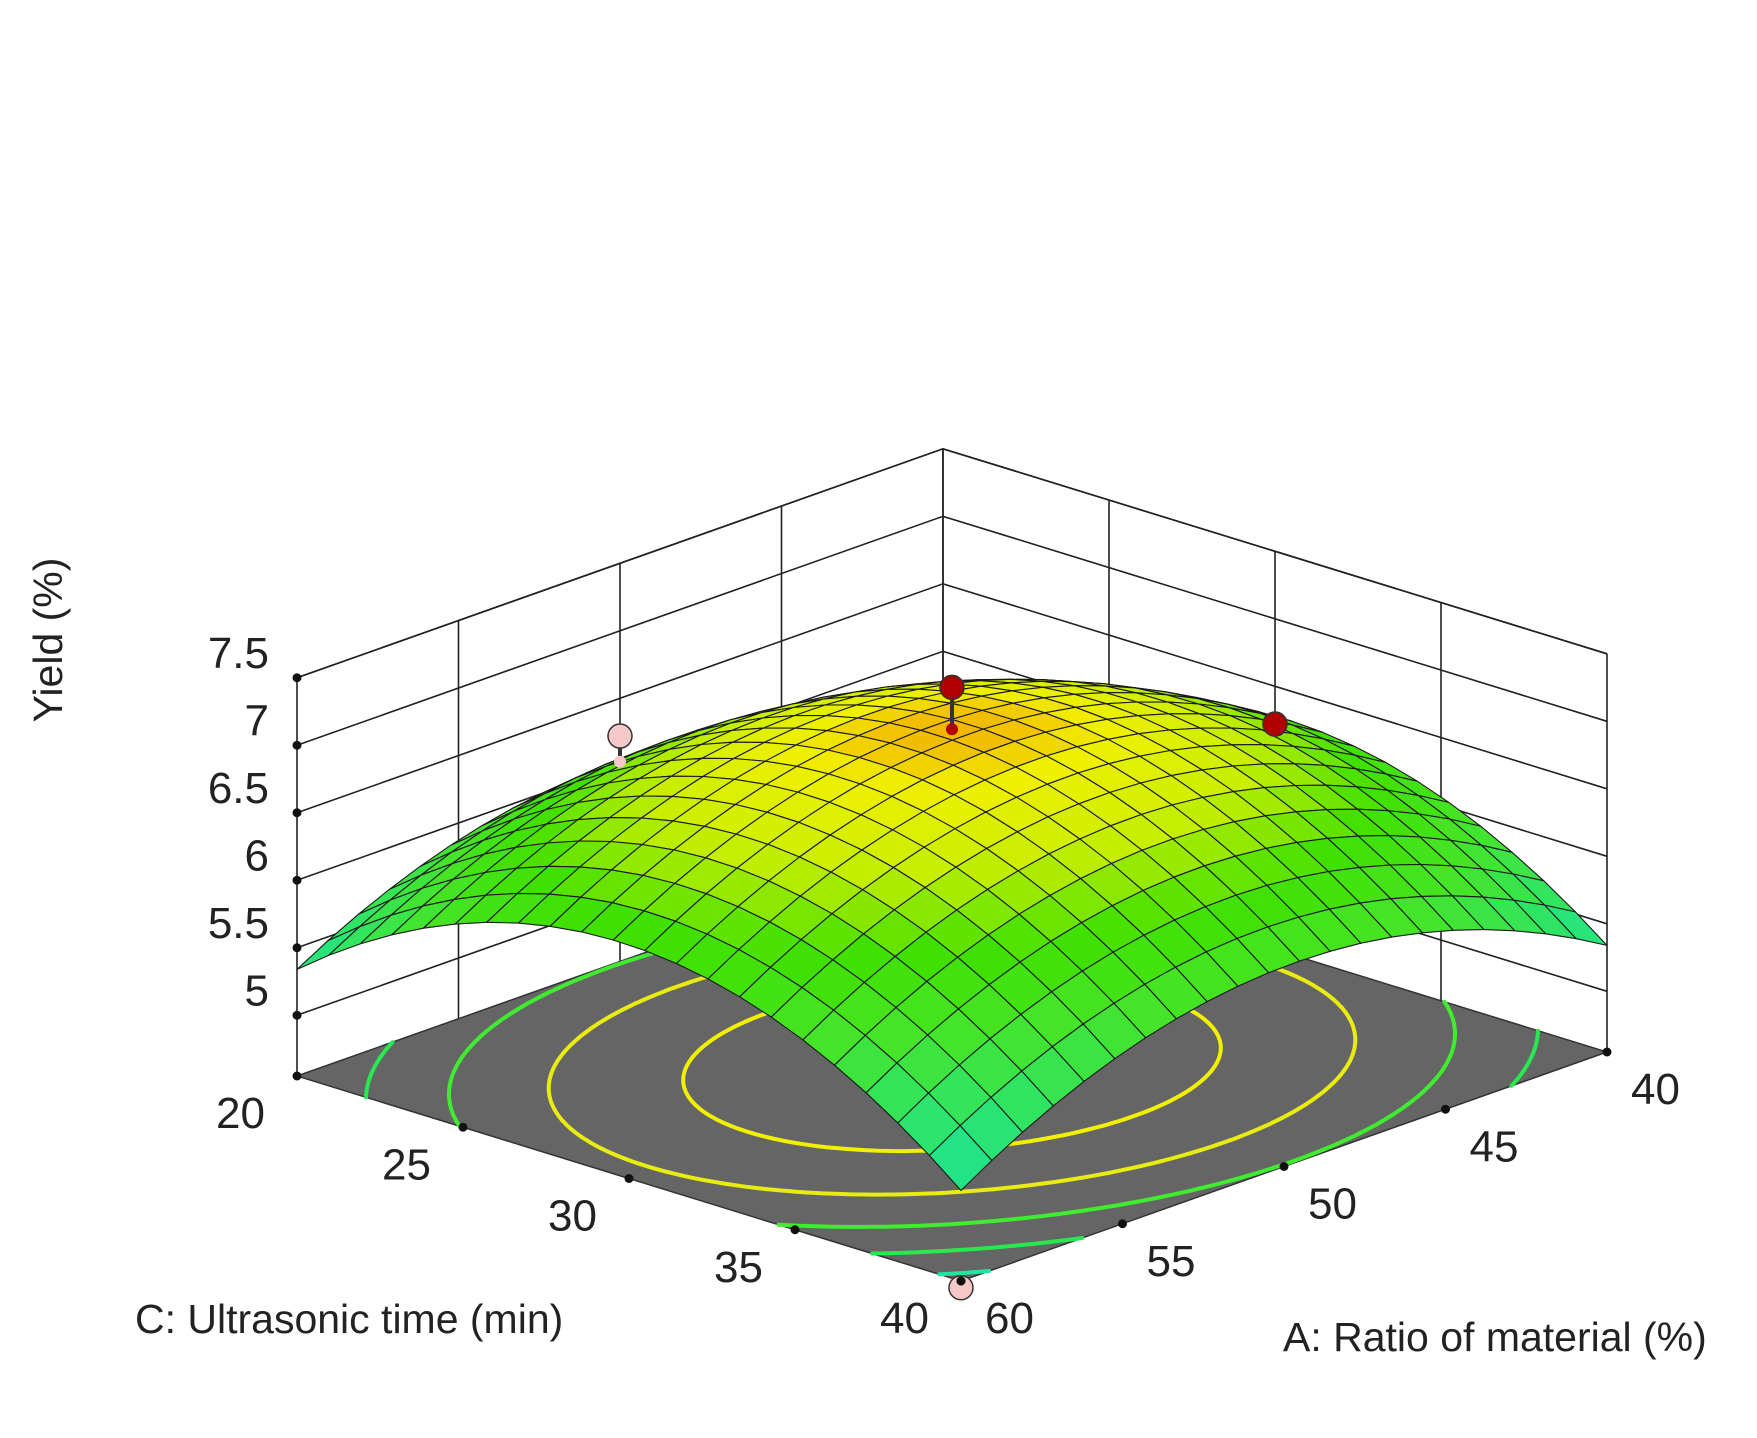 Image resolution: width=1757 pixels, height=1438 pixels. Describe the element at coordinates (1332, 1204) in the screenshot. I see `a-tick-label-2: 50` at that location.